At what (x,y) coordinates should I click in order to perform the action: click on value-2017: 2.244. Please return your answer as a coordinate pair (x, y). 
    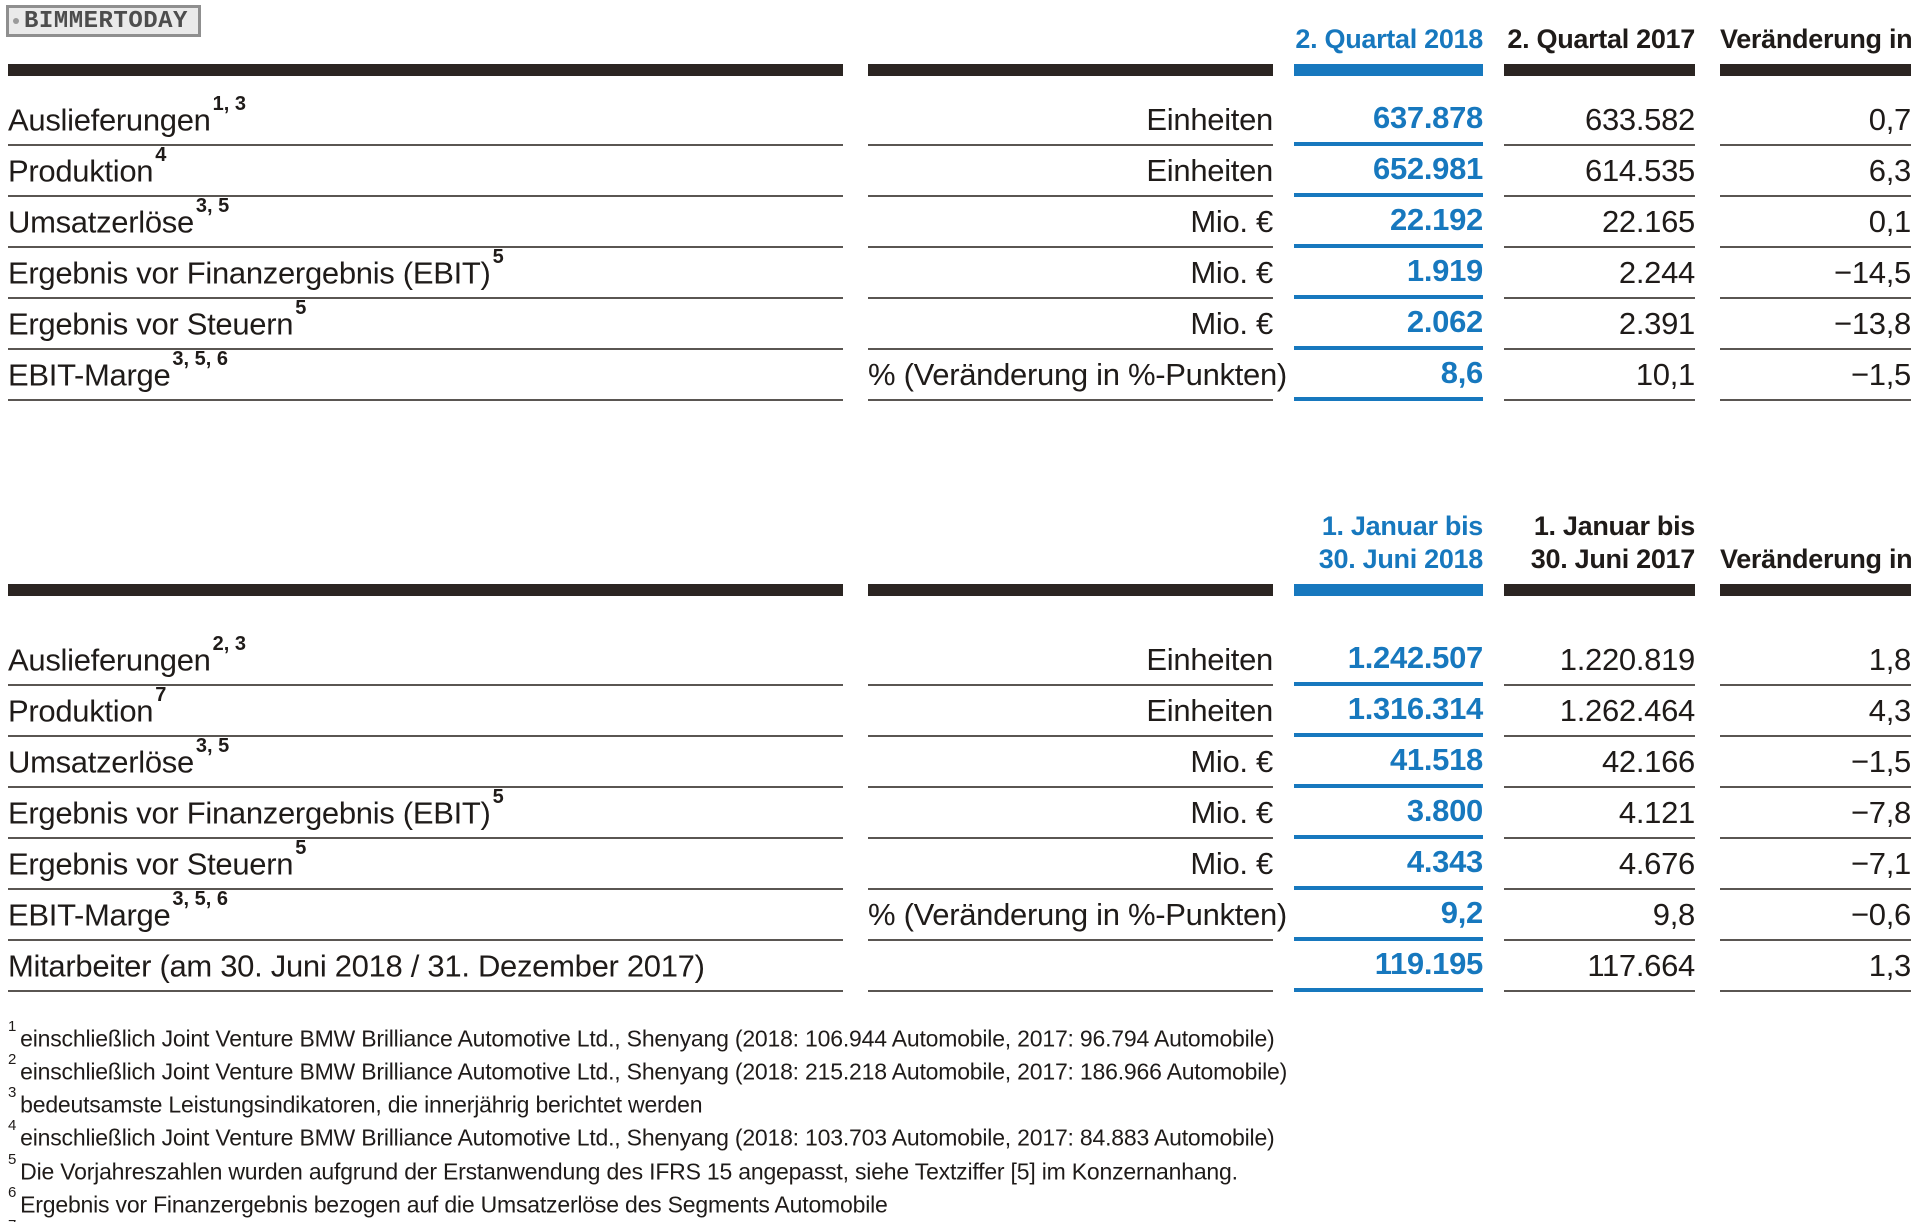
    Looking at the image, I should click on (1599, 273).